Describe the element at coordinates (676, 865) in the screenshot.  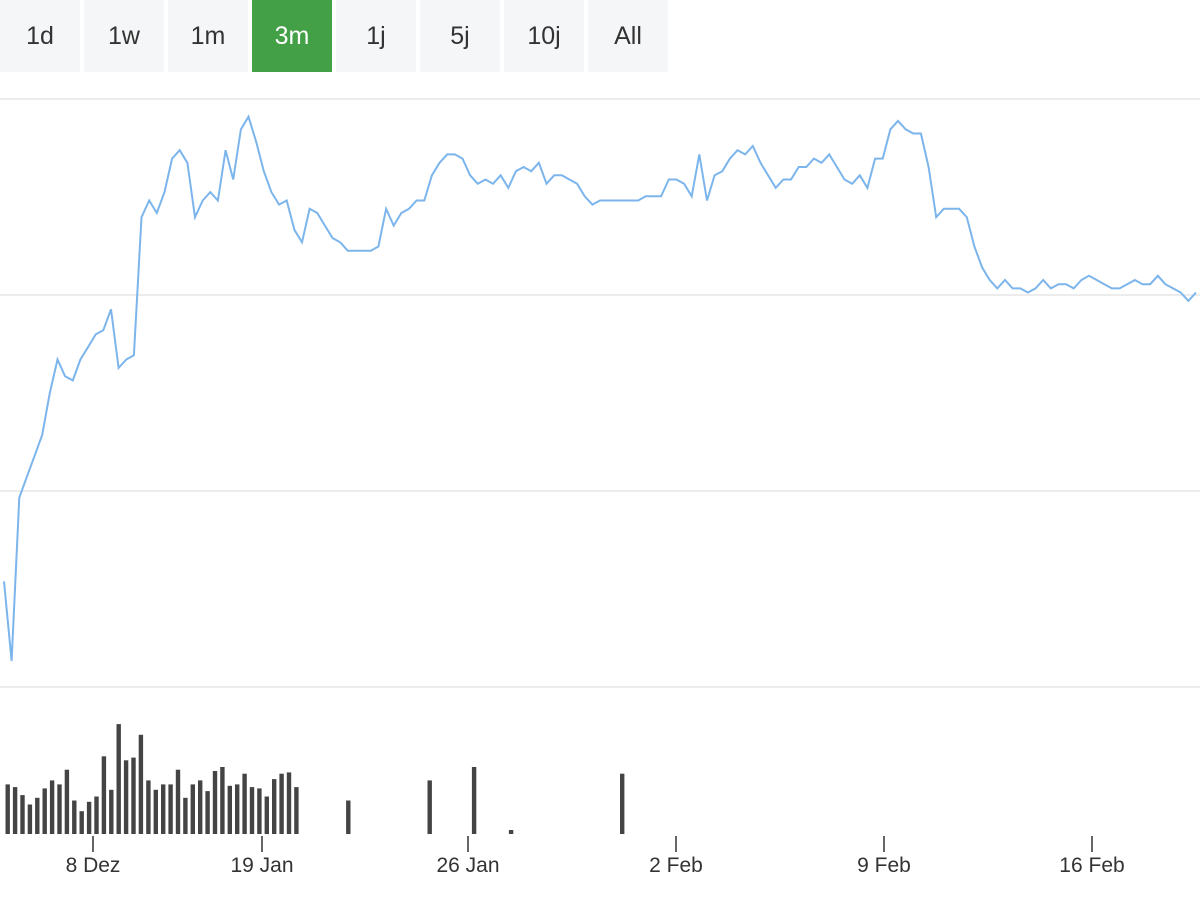
I see `x-tick-label: 2 Feb` at that location.